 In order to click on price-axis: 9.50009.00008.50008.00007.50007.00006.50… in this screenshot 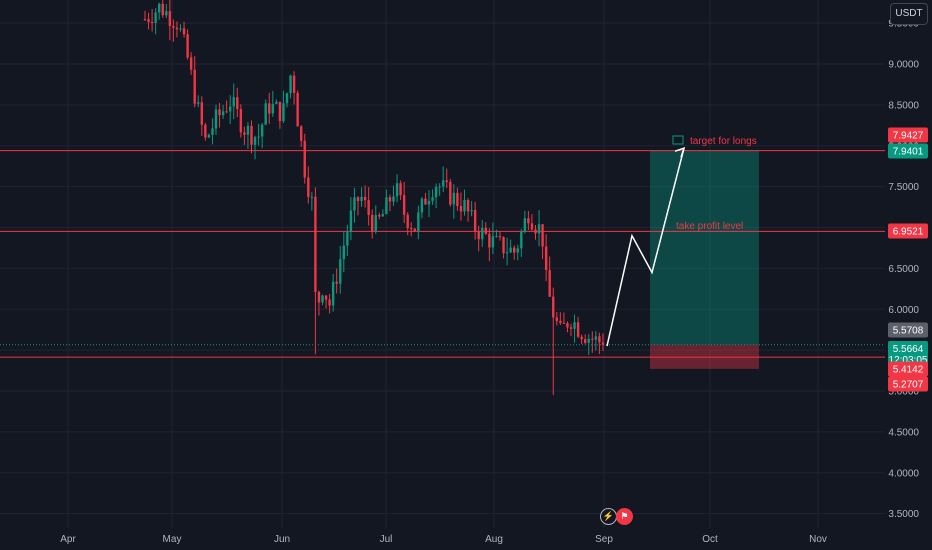, I will do `click(903, 270)`.